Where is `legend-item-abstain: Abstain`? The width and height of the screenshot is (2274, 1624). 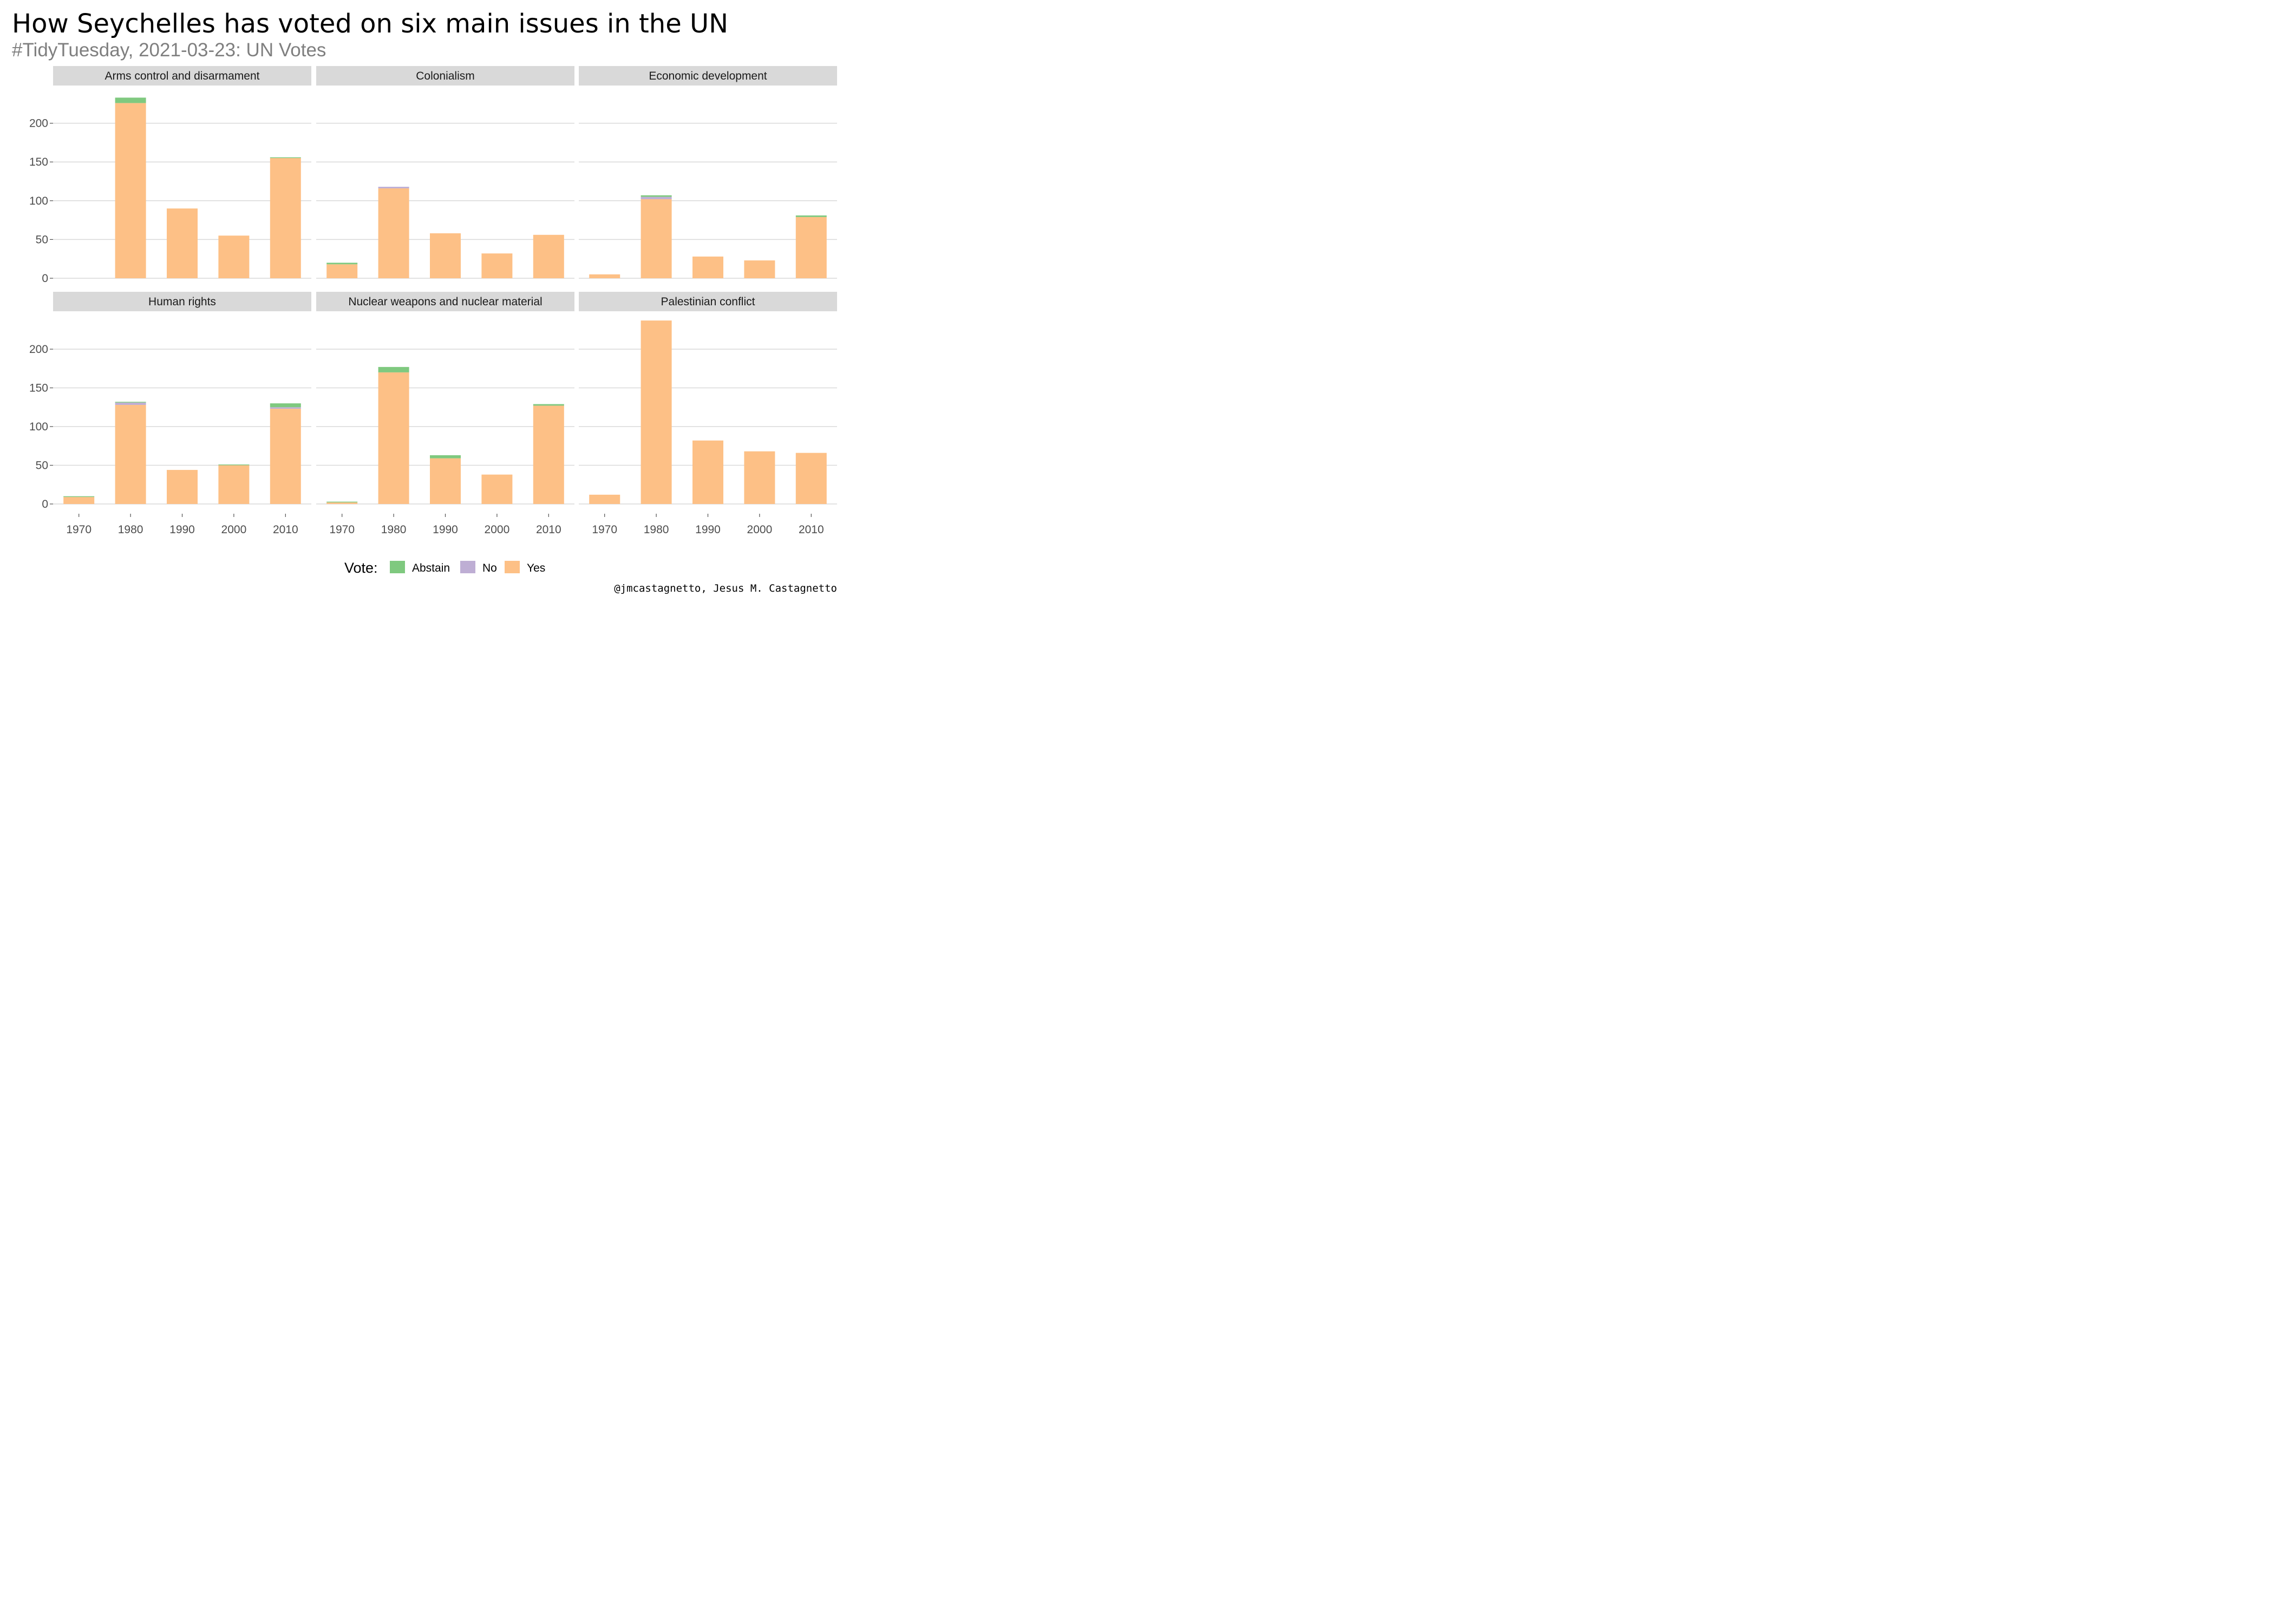 legend-item-abstain: Abstain is located at coordinates (420, 567).